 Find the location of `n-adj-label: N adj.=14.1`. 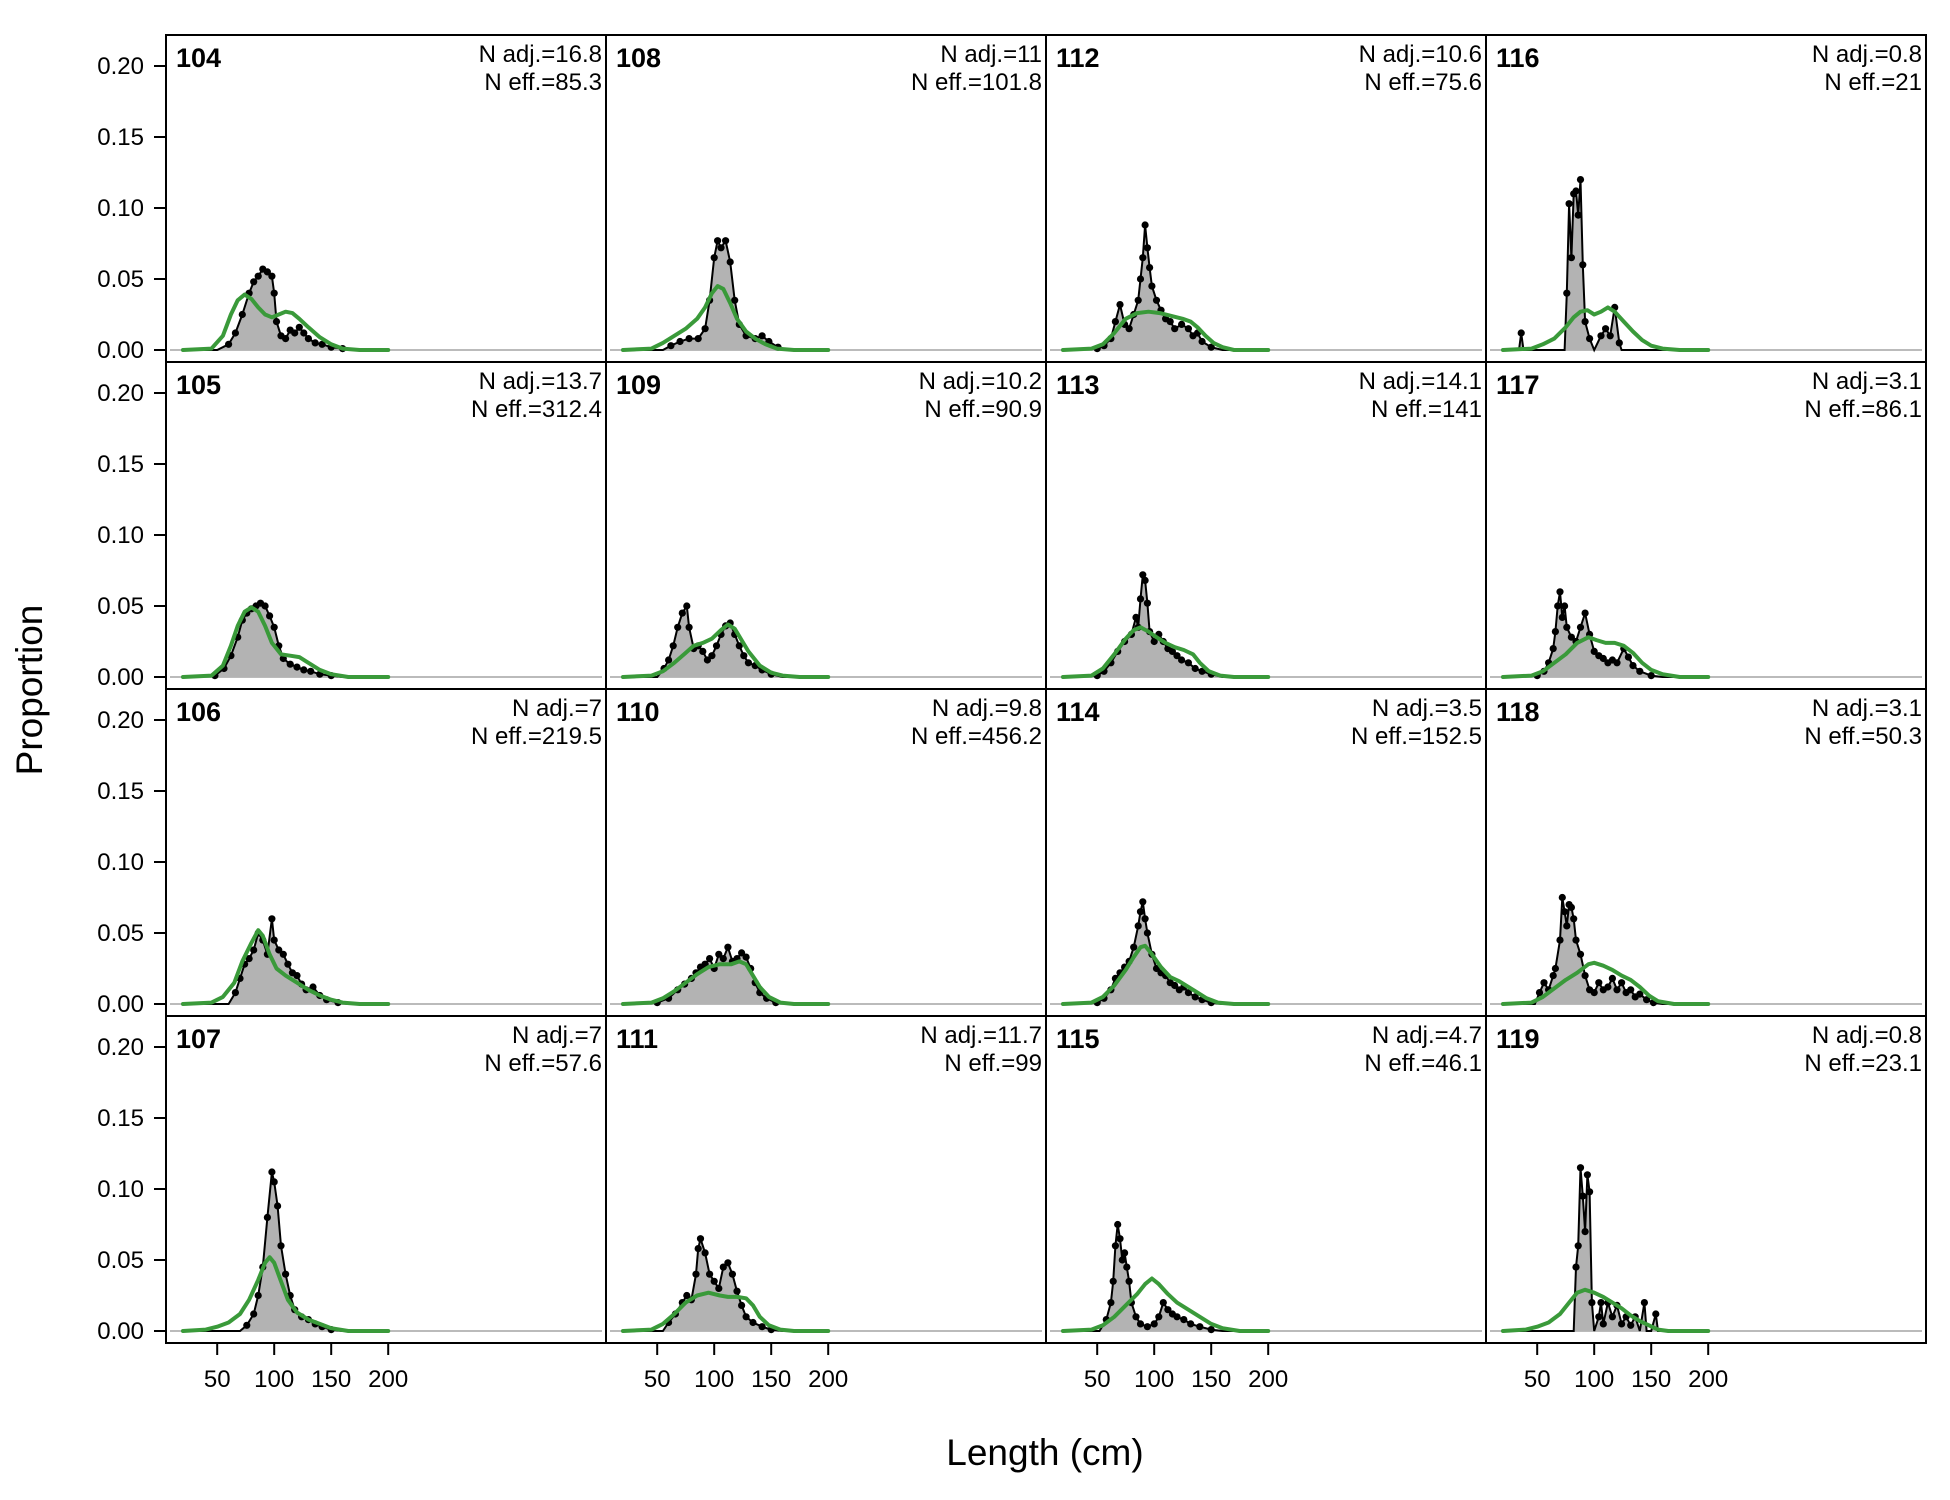

n-adj-label: N adj.=14.1 is located at coordinates (1420, 381).